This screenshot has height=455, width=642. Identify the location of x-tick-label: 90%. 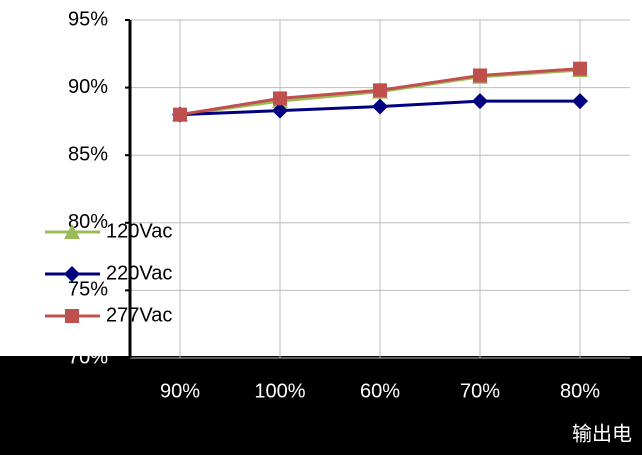
(180, 391).